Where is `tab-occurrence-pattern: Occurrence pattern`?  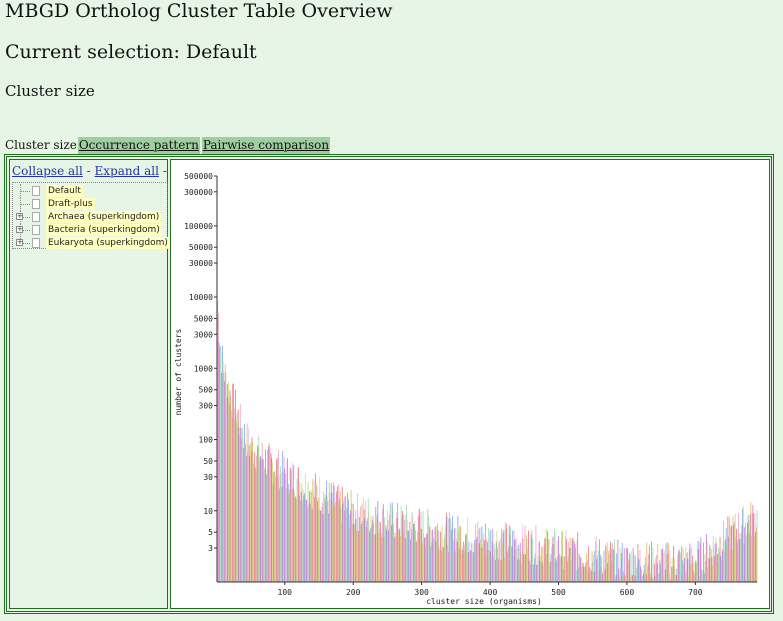
tab-occurrence-pattern: Occurrence pattern is located at coordinates (138, 145).